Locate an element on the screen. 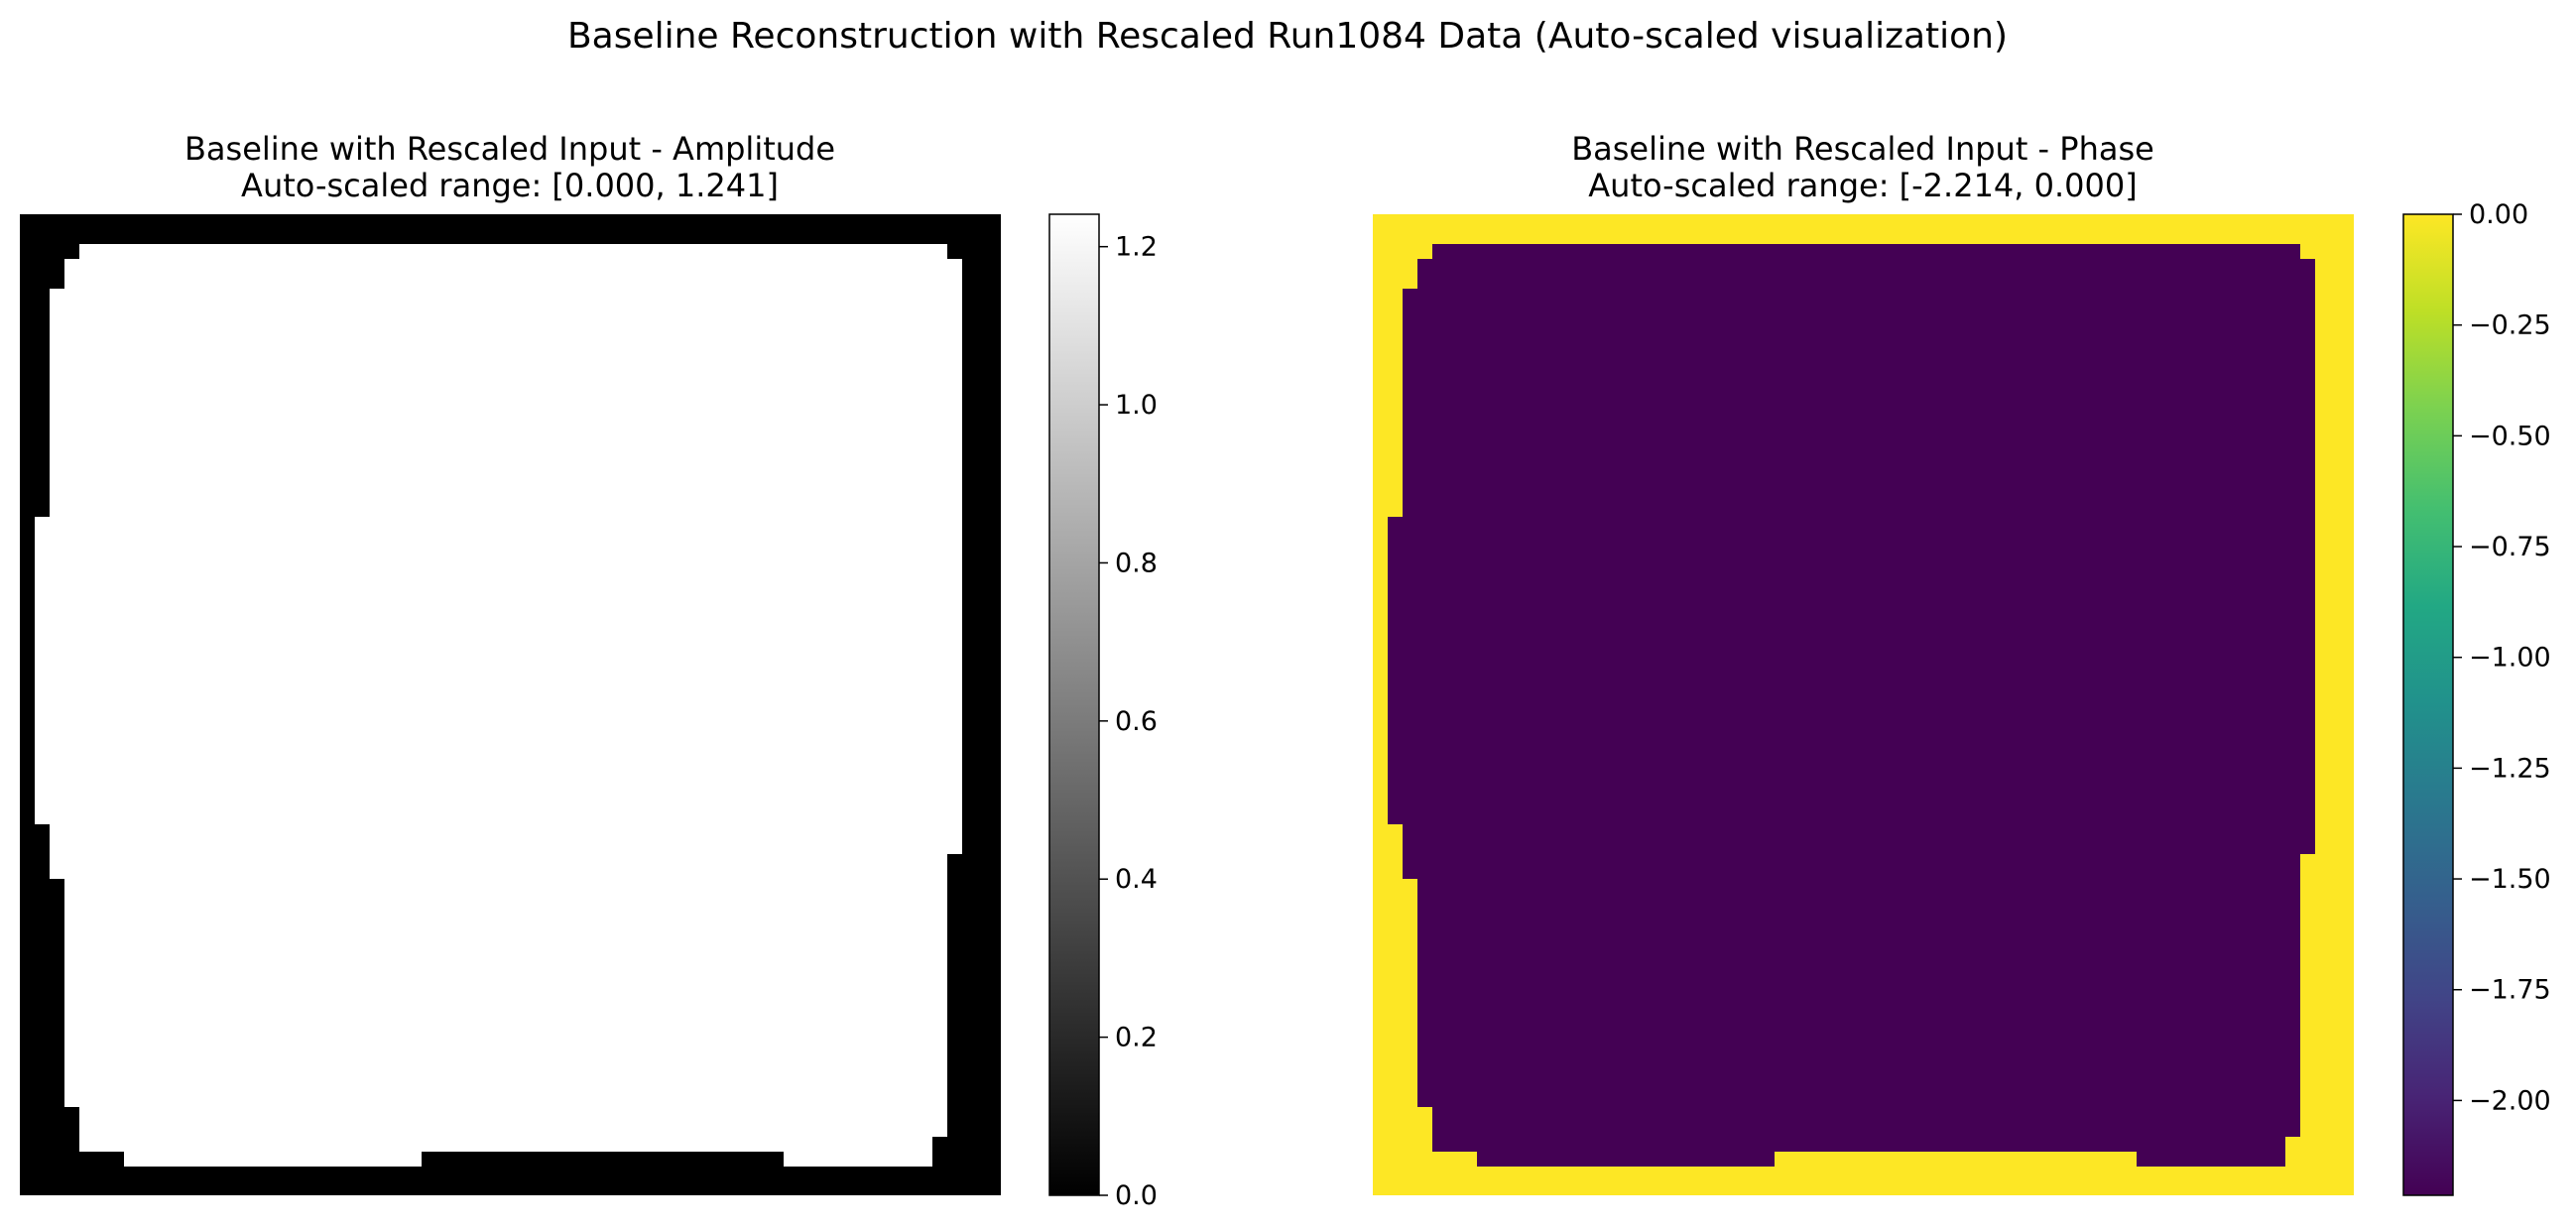 The width and height of the screenshot is (2576, 1232). amplitude-colorbar-tick-label: 1.0 is located at coordinates (1136, 406).